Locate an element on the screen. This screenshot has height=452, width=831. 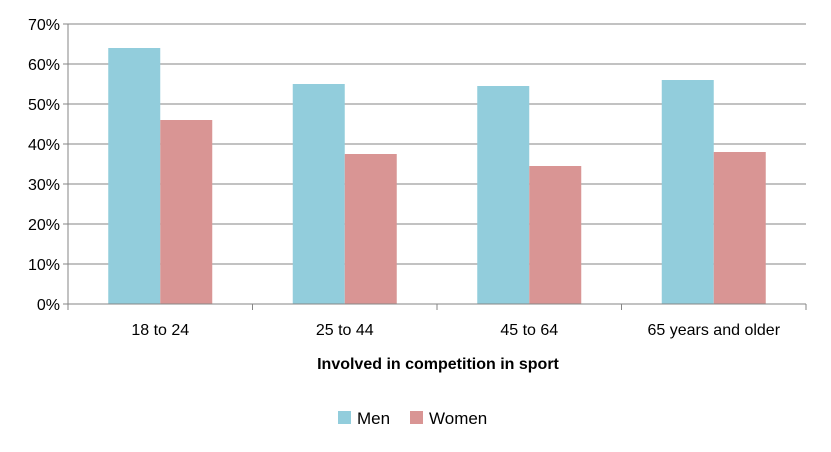
y-tick-label: 30% is located at coordinates (44, 185).